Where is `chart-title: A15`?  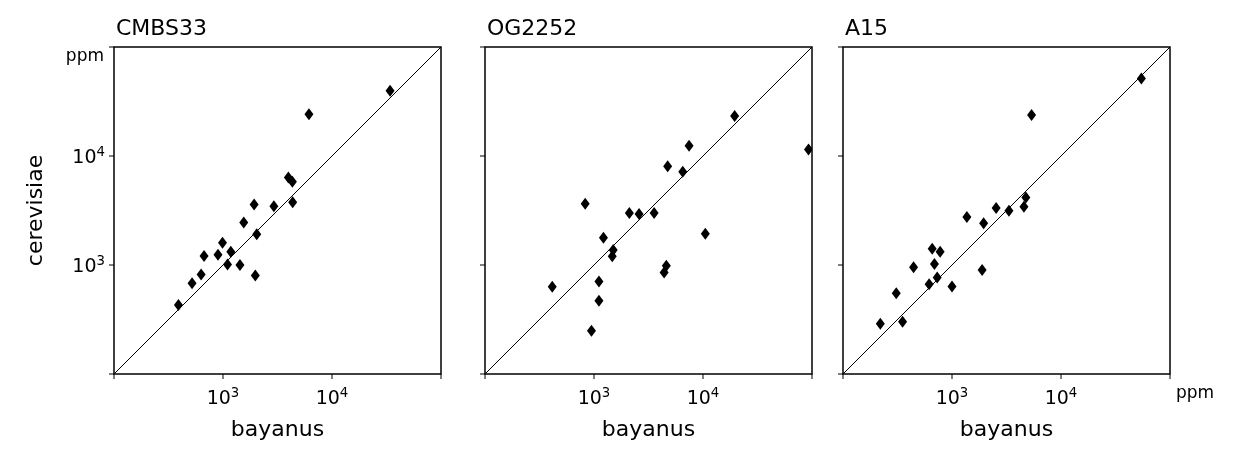
chart-title: A15 is located at coordinates (867, 27).